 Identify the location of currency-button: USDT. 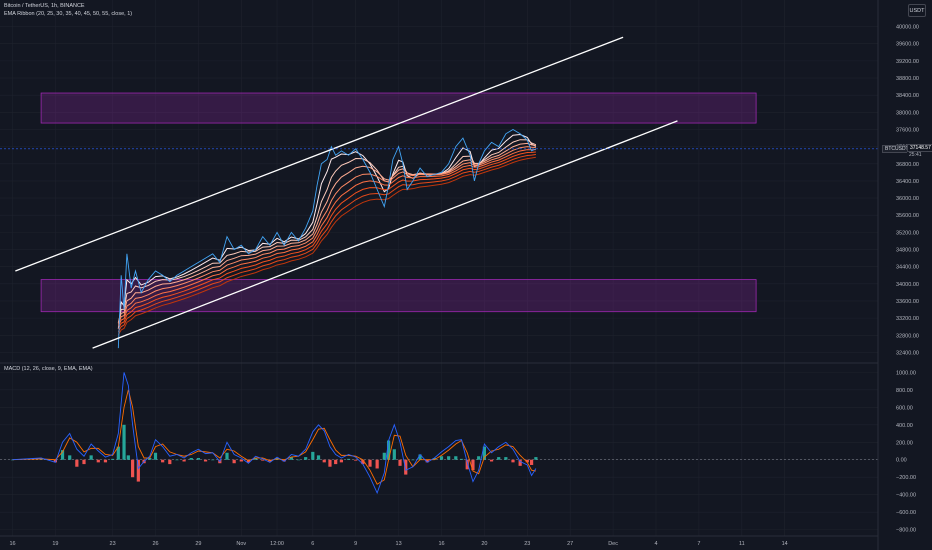
(917, 10).